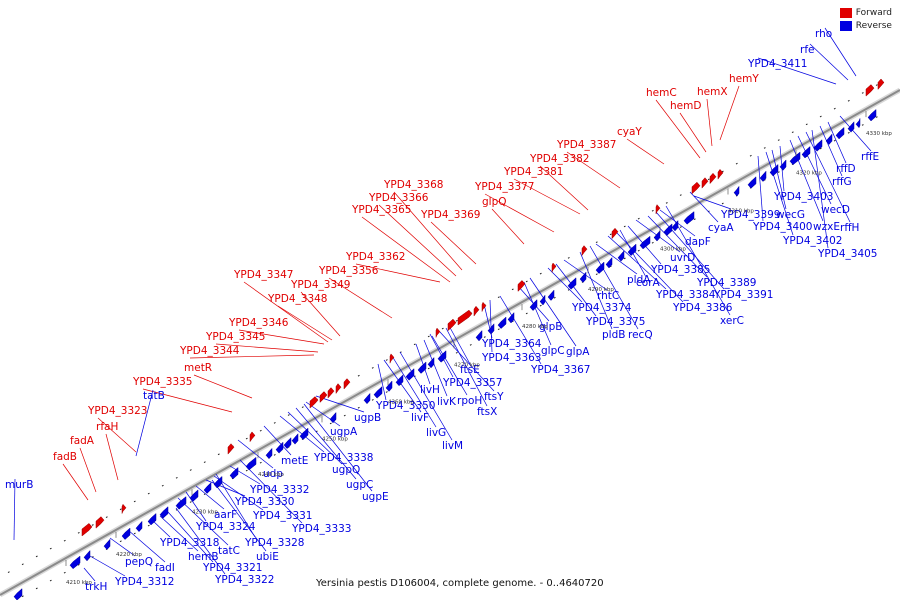  I want to click on gene-label-ypd4-3368: YPD4_3368, so click(413, 185).